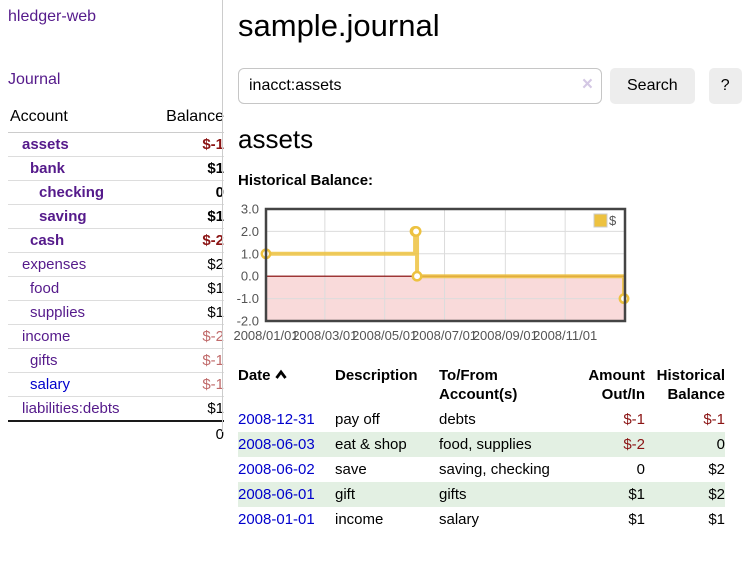 This screenshot has width=742, height=582. I want to click on transaction-description: income, so click(359, 519).